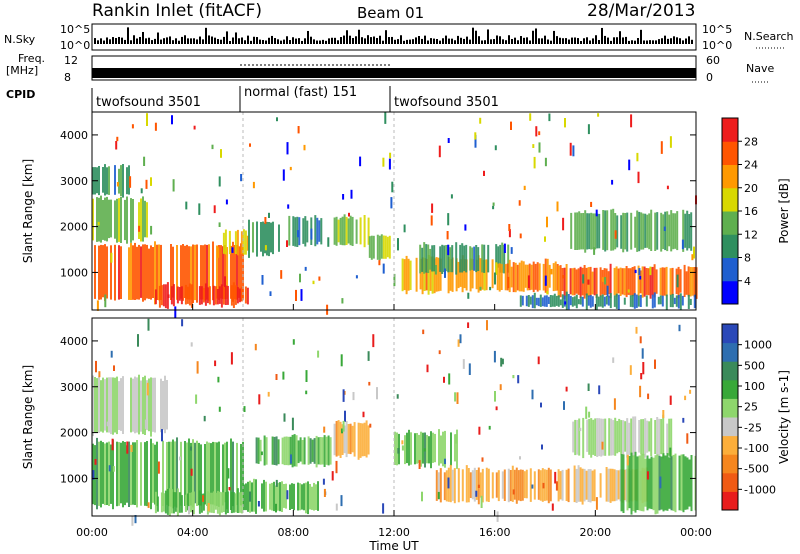 Image resolution: width=800 pixels, height=554 pixels. Describe the element at coordinates (751, 211) in the screenshot. I see `colorbar-tick-label: 16` at that location.